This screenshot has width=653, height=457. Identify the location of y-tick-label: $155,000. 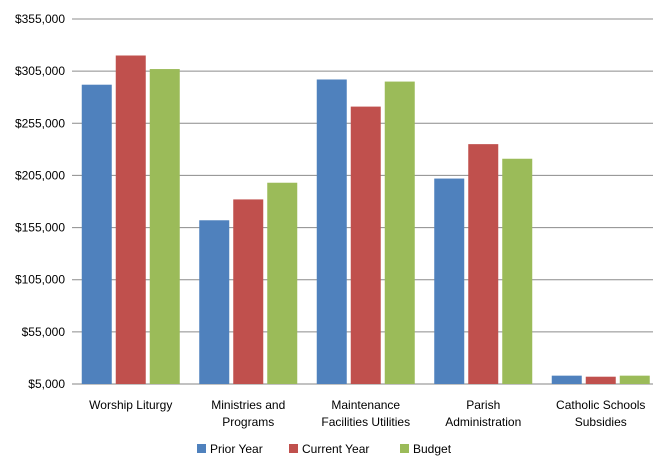
(40, 228).